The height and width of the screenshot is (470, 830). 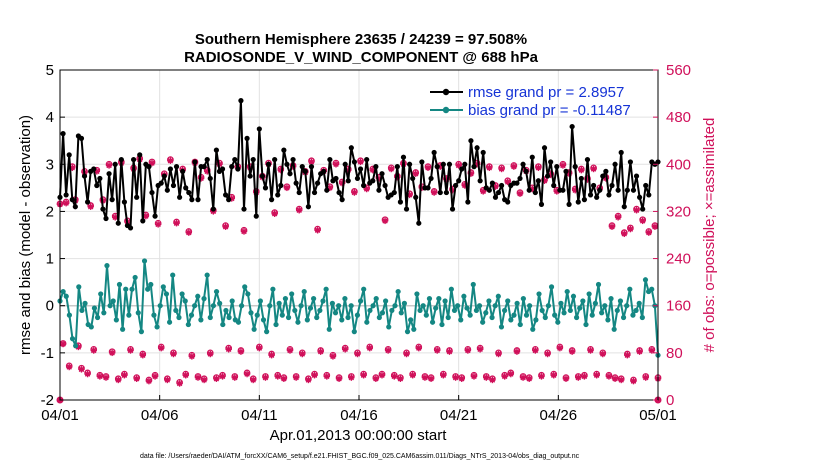 What do you see at coordinates (359, 415) in the screenshot?
I see `x-tick-label-3: 04/16` at bounding box center [359, 415].